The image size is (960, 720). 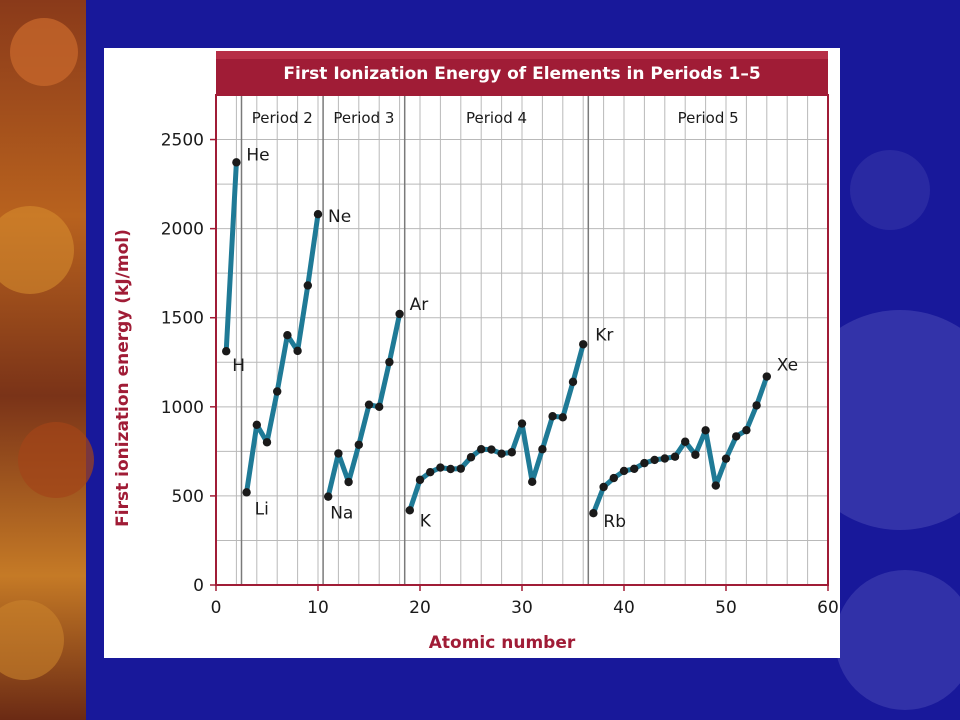 I want to click on x-tick-label: 40, so click(x=624, y=608).